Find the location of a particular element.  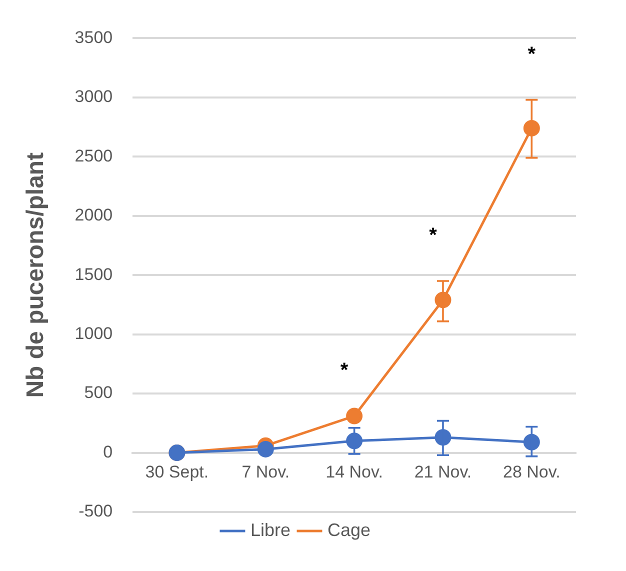

x-tick-label: 30 Sept. is located at coordinates (177, 472).